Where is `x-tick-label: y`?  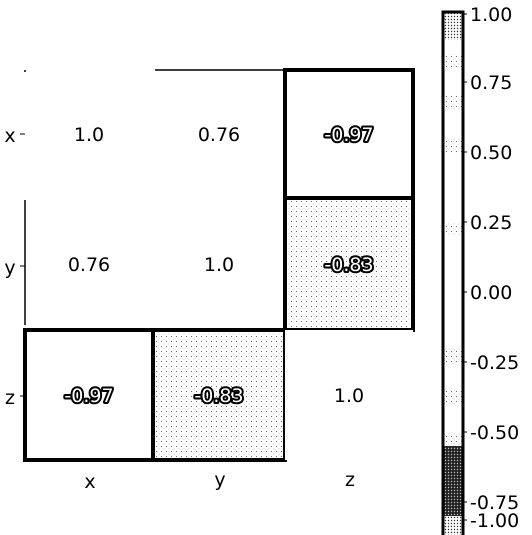 x-tick-label: y is located at coordinates (219, 480).